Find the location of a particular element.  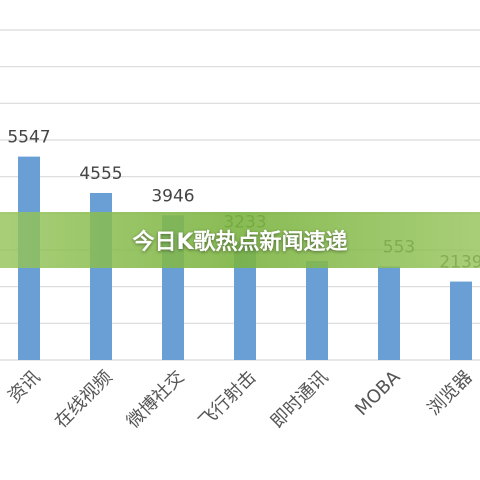

x-tick-label: 飞行射击 is located at coordinates (228, 400).